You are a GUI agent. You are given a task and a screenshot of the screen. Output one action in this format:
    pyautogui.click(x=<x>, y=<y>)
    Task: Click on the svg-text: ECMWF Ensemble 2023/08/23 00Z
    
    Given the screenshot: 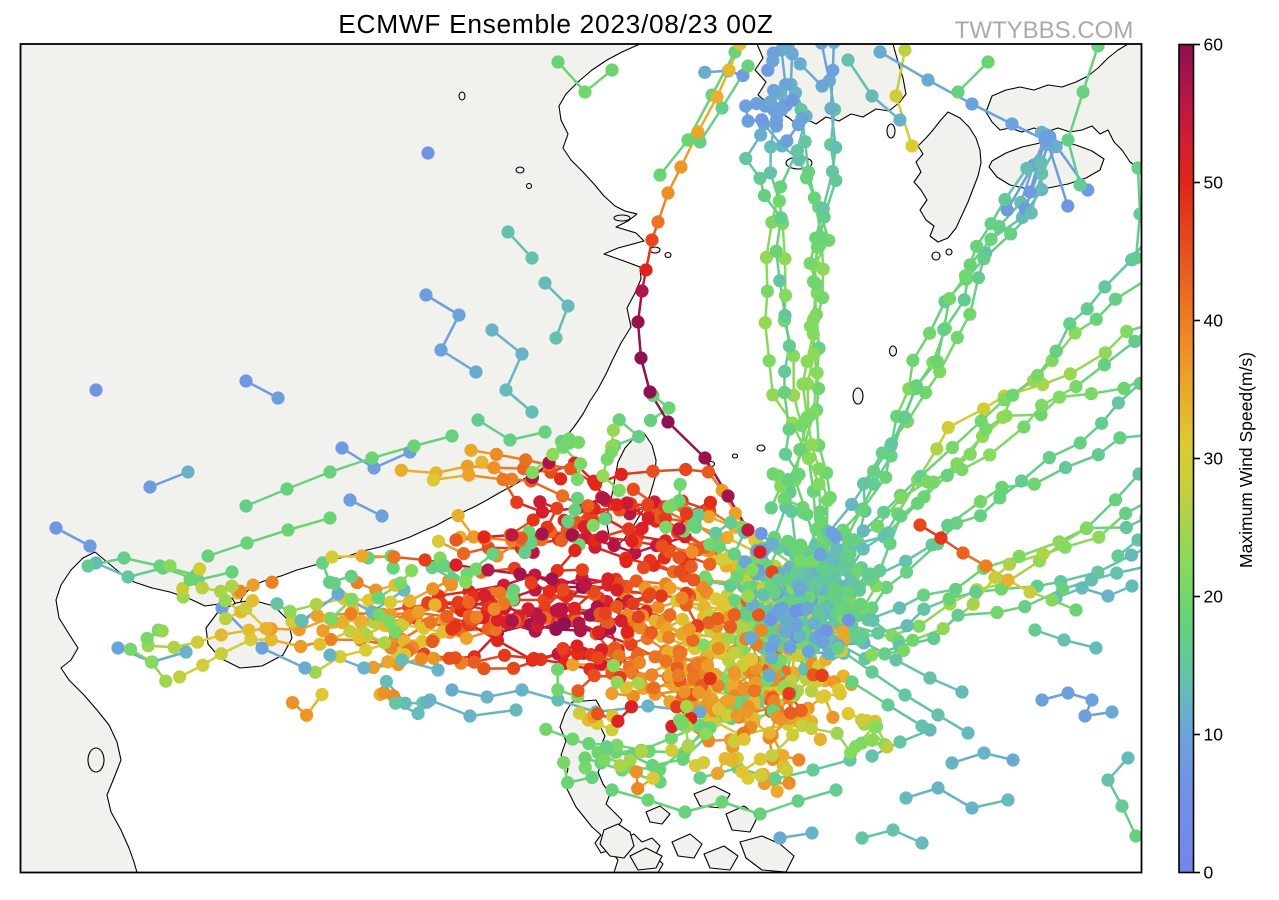 What is the action you would take?
    pyautogui.click(x=555, y=24)
    